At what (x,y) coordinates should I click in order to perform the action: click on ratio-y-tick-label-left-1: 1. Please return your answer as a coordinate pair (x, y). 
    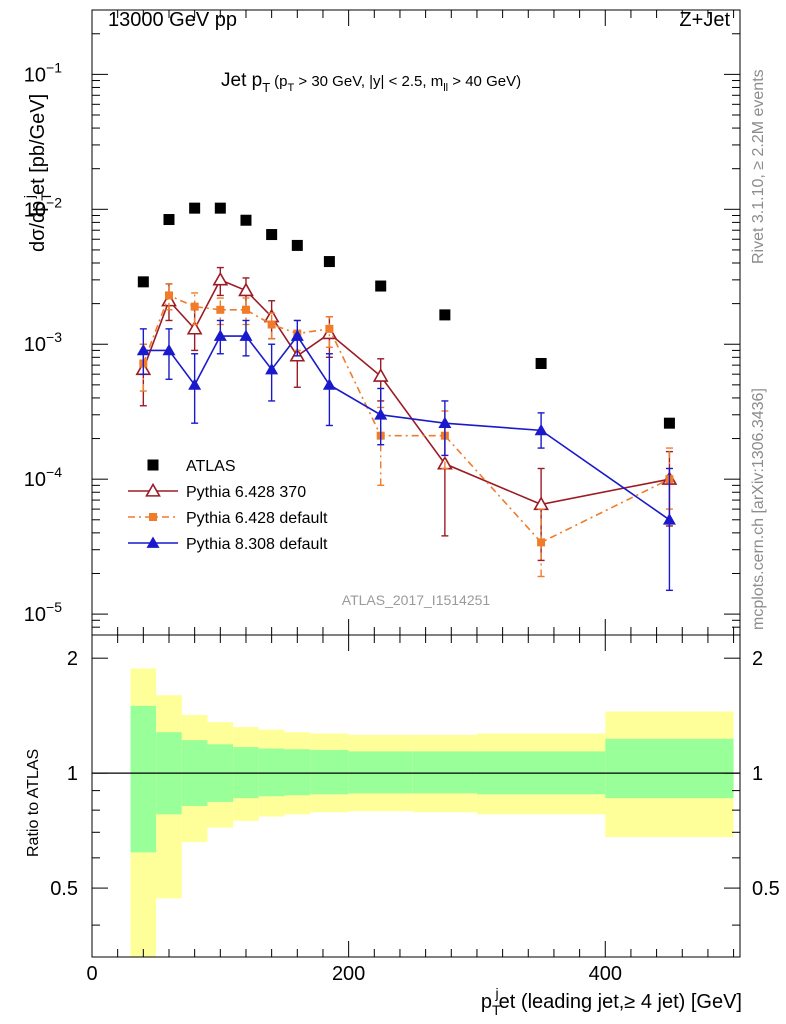
    Looking at the image, I should click on (72, 774).